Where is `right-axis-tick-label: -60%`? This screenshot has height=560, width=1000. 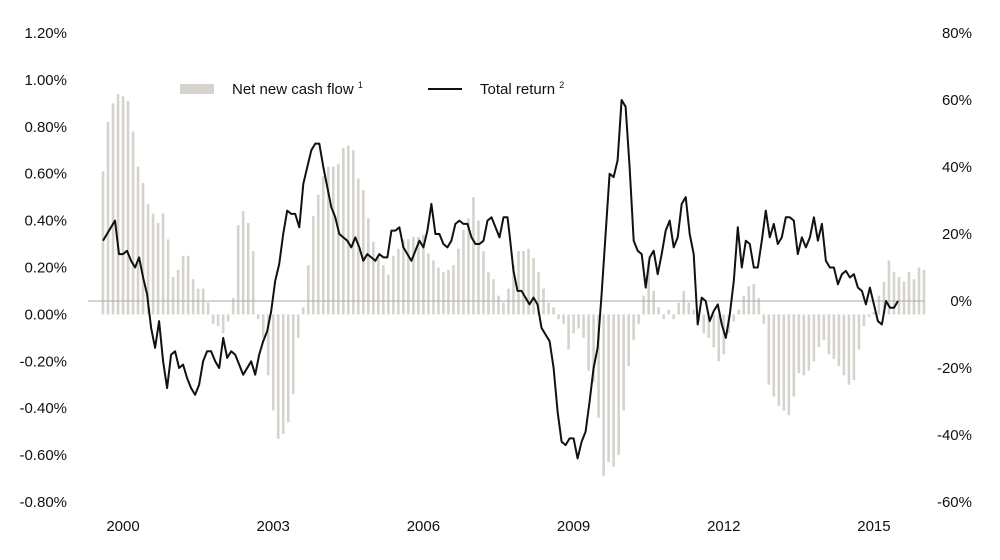
right-axis-tick-label: -60% is located at coordinates (954, 502).